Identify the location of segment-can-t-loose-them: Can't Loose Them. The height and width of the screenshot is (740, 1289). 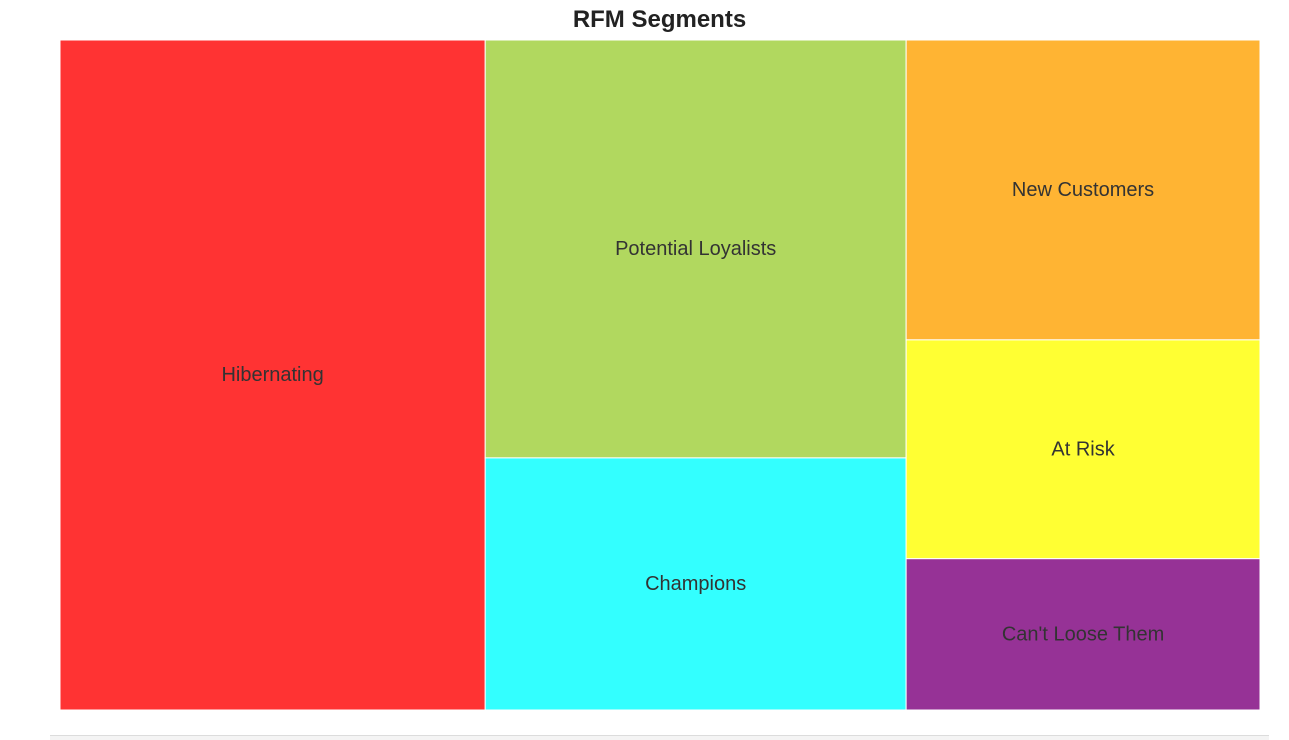
(1083, 634).